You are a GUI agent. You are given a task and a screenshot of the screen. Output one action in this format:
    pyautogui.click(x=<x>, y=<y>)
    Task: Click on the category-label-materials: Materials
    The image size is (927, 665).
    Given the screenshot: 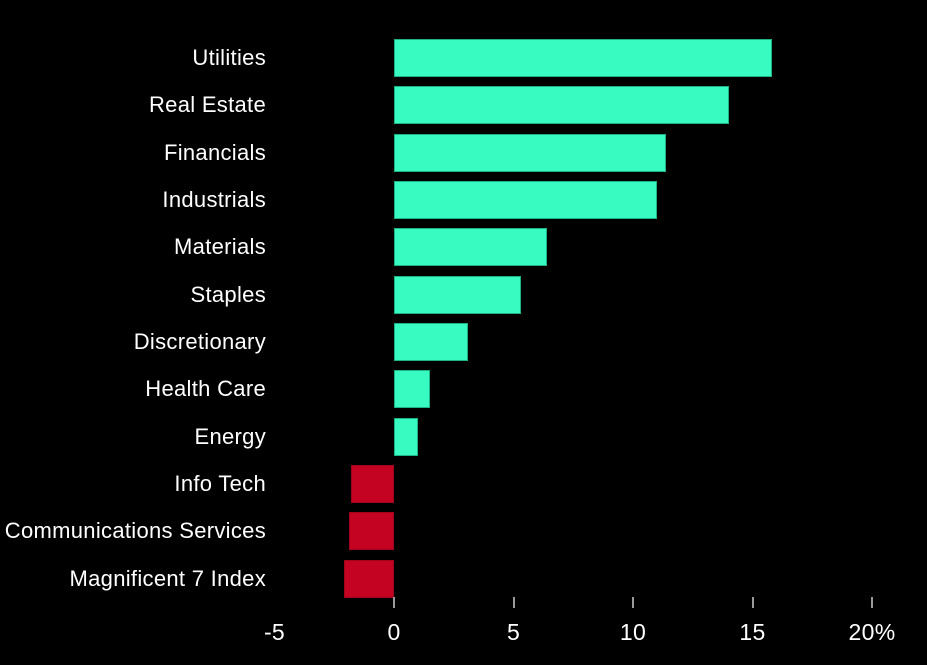 What is the action you would take?
    pyautogui.click(x=220, y=247)
    